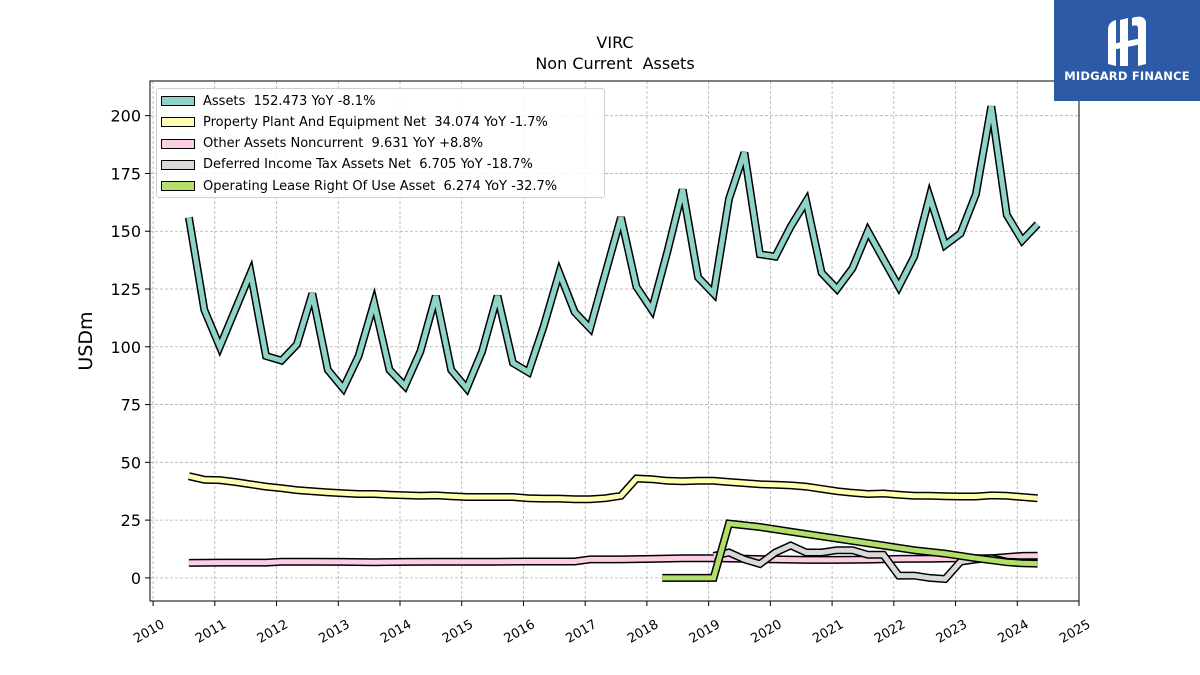 This screenshot has width=1200, height=675. Describe the element at coordinates (131, 520) in the screenshot. I see `y-tick-label: 25` at that location.